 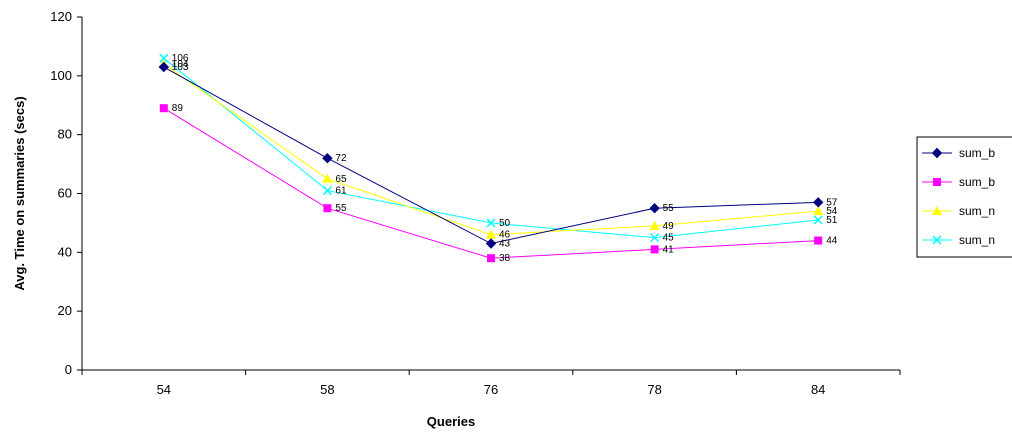 I want to click on data-label: 89, so click(x=178, y=108).